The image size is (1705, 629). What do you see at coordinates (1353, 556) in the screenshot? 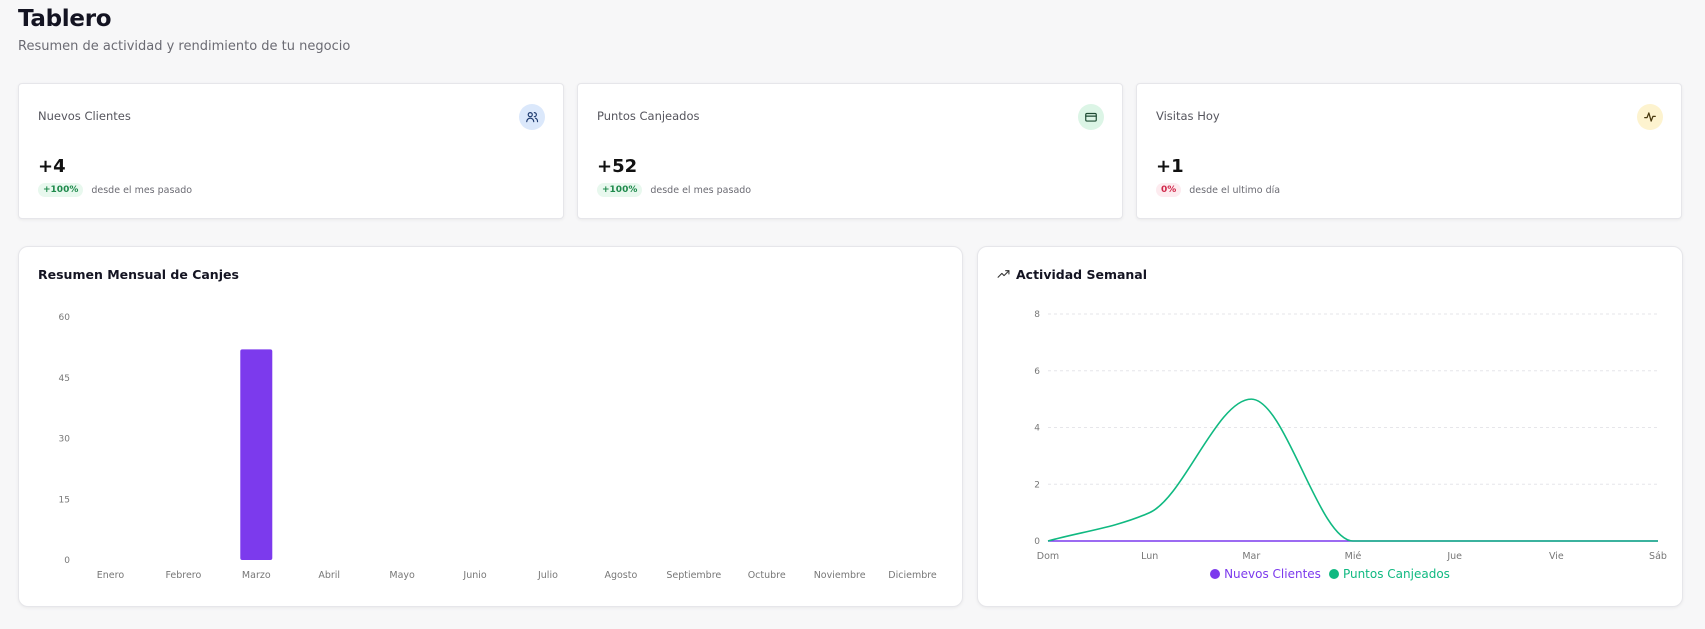
I see `x-tick-label: Mié` at bounding box center [1353, 556].